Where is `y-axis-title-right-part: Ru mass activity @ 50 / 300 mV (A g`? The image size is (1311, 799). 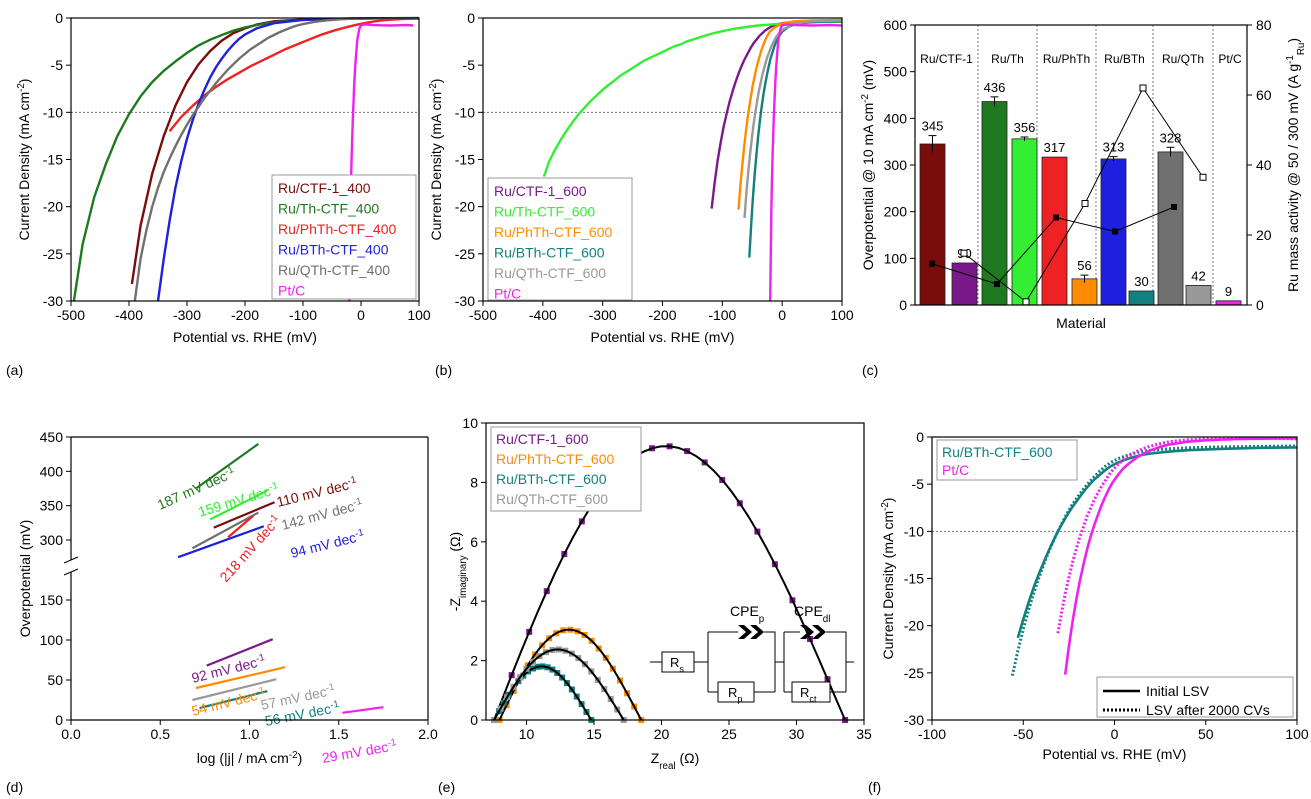
y-axis-title-right-part: Ru mass activity @ 50 / 300 mV (A g is located at coordinates (1293, 178).